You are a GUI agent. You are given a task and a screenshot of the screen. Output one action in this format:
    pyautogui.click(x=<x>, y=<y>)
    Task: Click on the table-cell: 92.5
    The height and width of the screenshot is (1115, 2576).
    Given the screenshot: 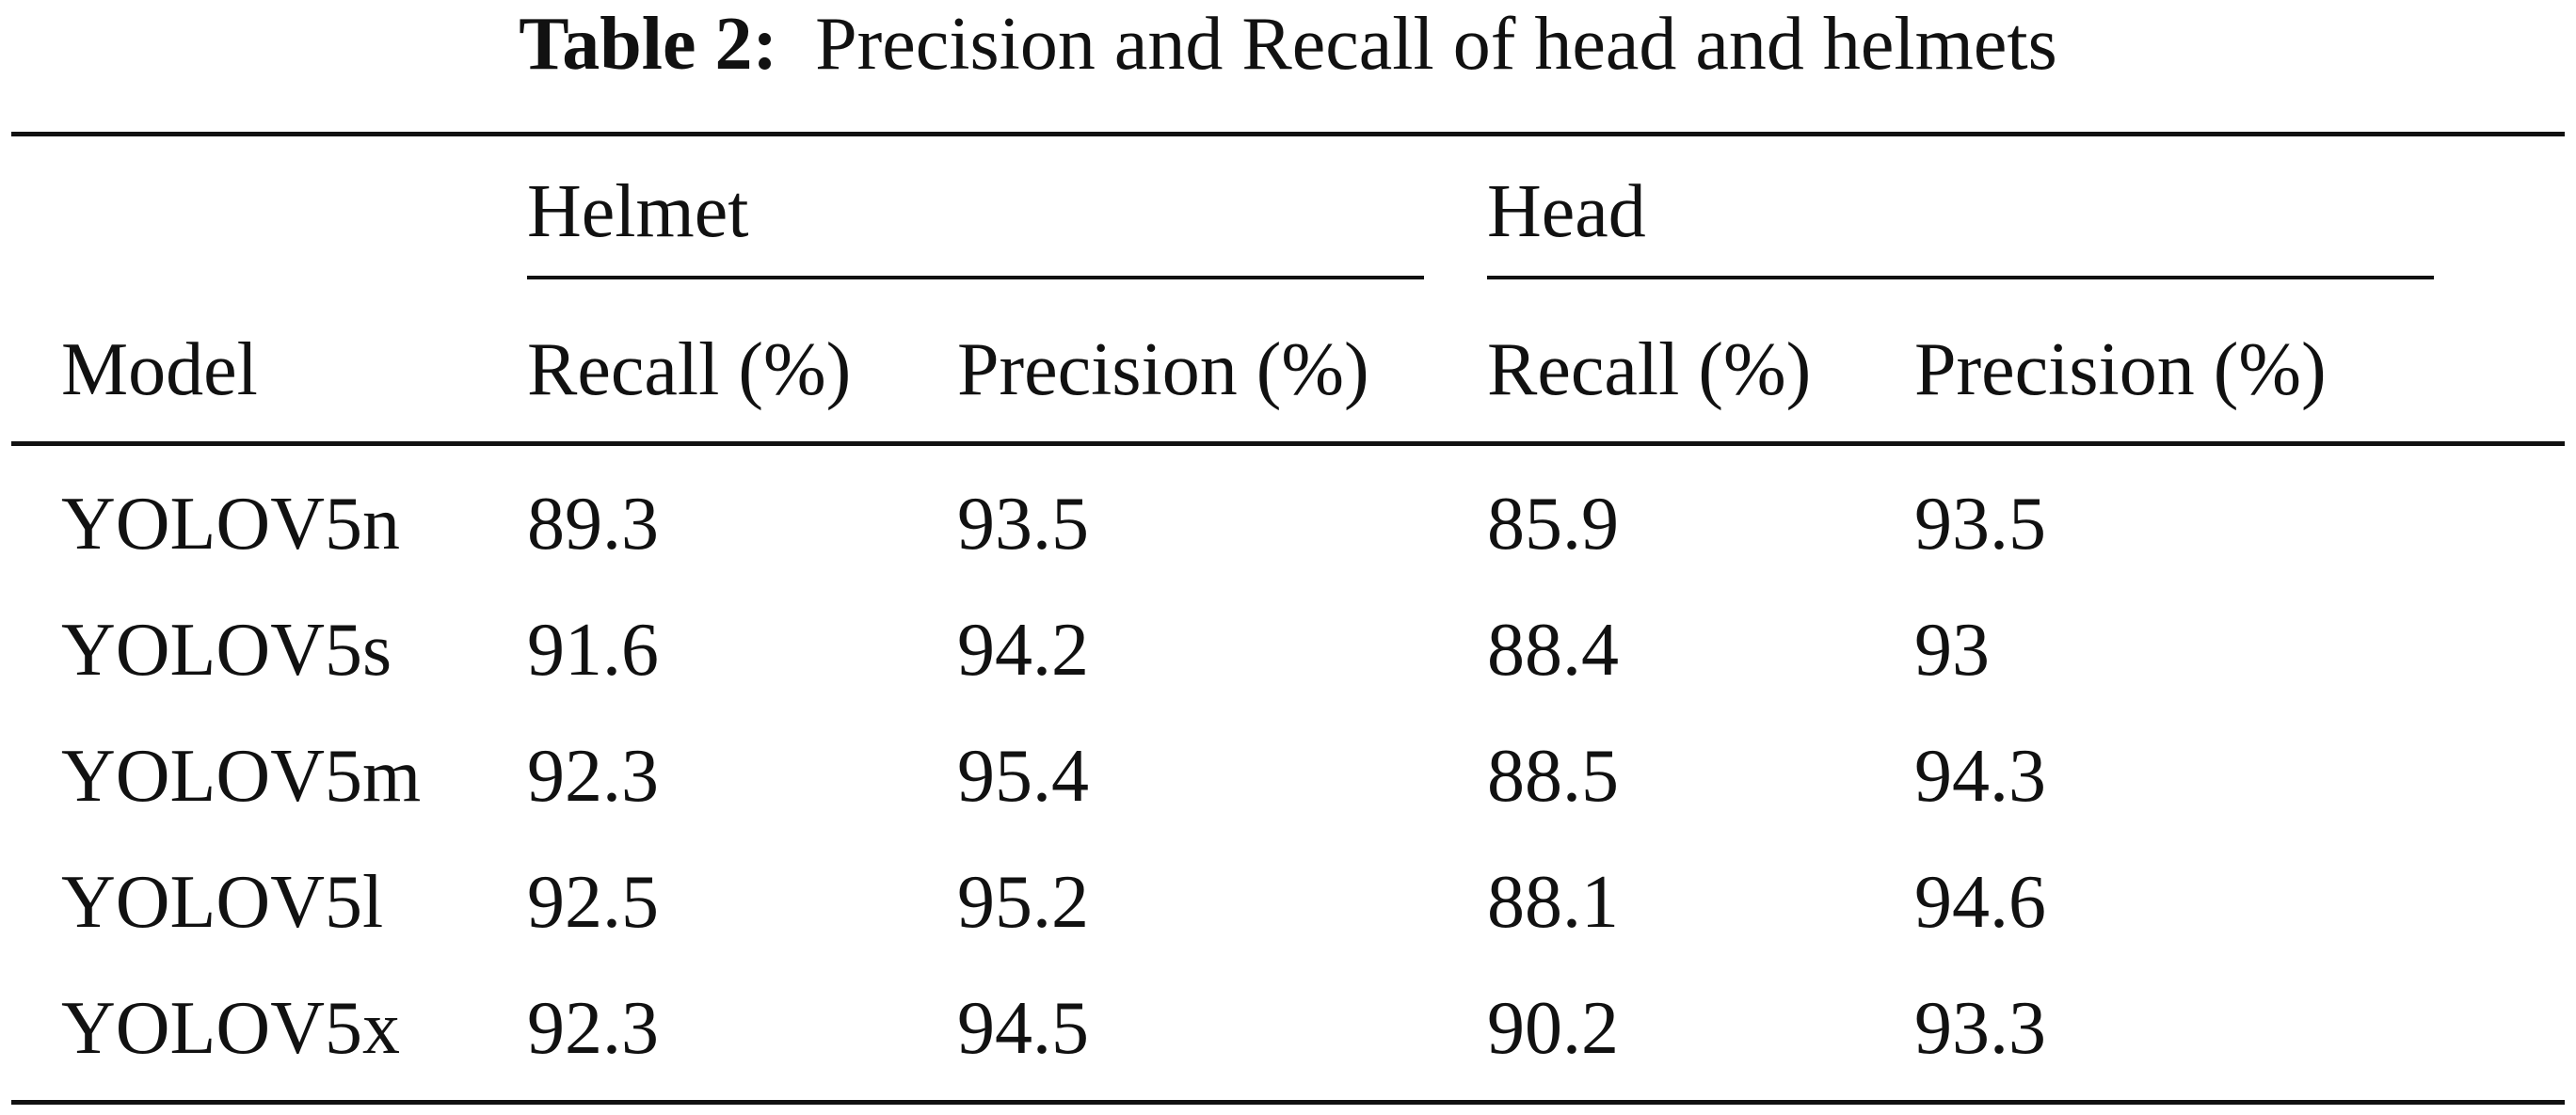 What is the action you would take?
    pyautogui.click(x=593, y=902)
    